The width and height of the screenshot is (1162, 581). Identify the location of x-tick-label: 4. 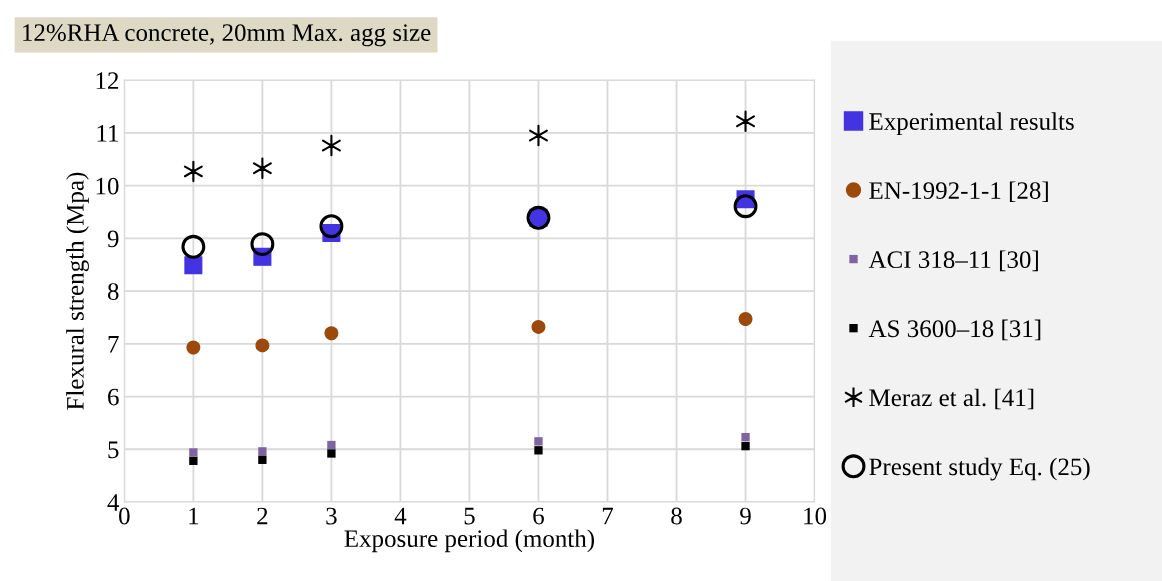
(400, 516).